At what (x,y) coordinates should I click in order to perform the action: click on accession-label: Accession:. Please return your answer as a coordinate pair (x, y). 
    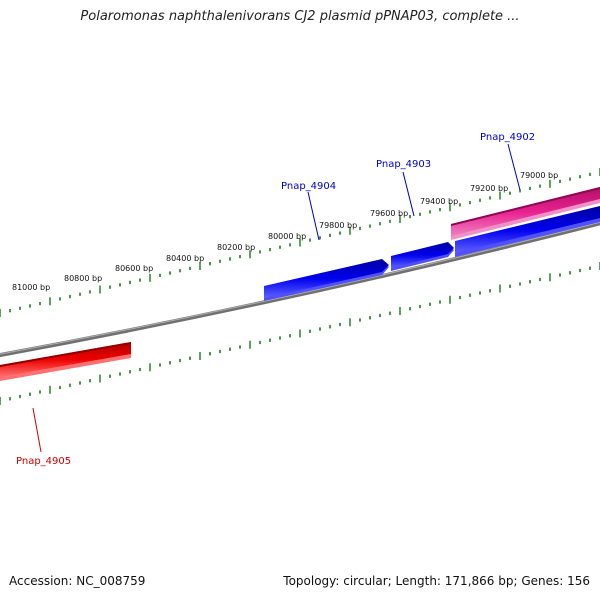
    Looking at the image, I should click on (41, 581).